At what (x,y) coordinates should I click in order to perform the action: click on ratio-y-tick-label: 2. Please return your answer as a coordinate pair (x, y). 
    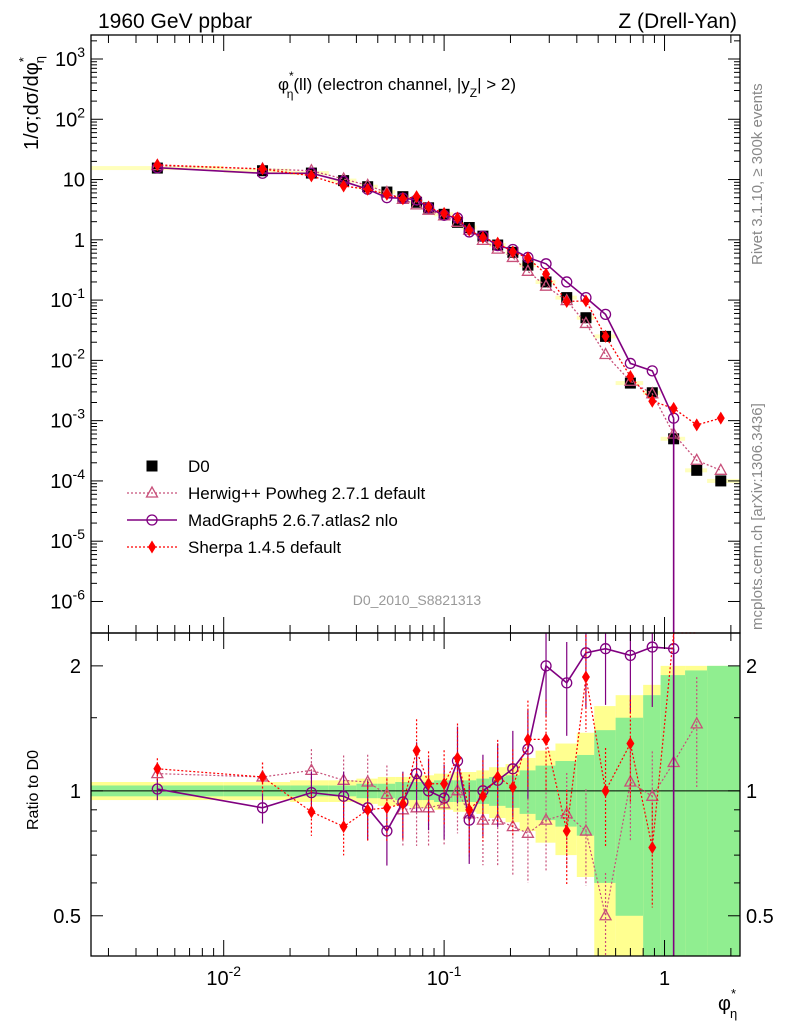
    Looking at the image, I should click on (75, 667).